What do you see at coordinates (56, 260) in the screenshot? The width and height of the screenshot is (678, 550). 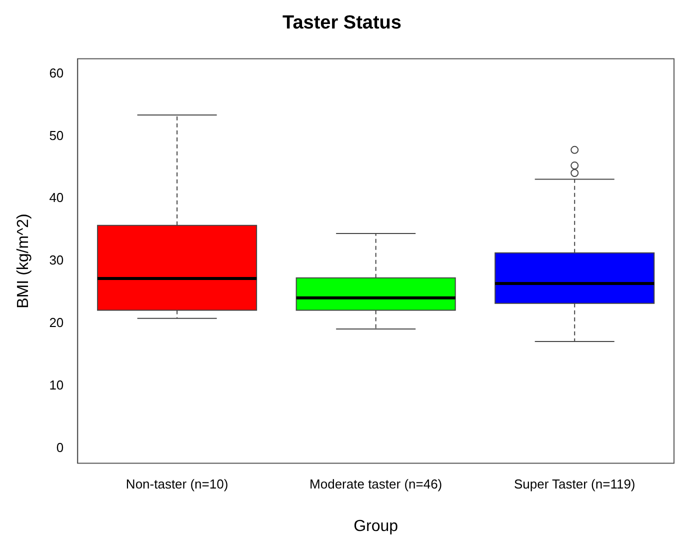 I see `y-tick-label: 30` at bounding box center [56, 260].